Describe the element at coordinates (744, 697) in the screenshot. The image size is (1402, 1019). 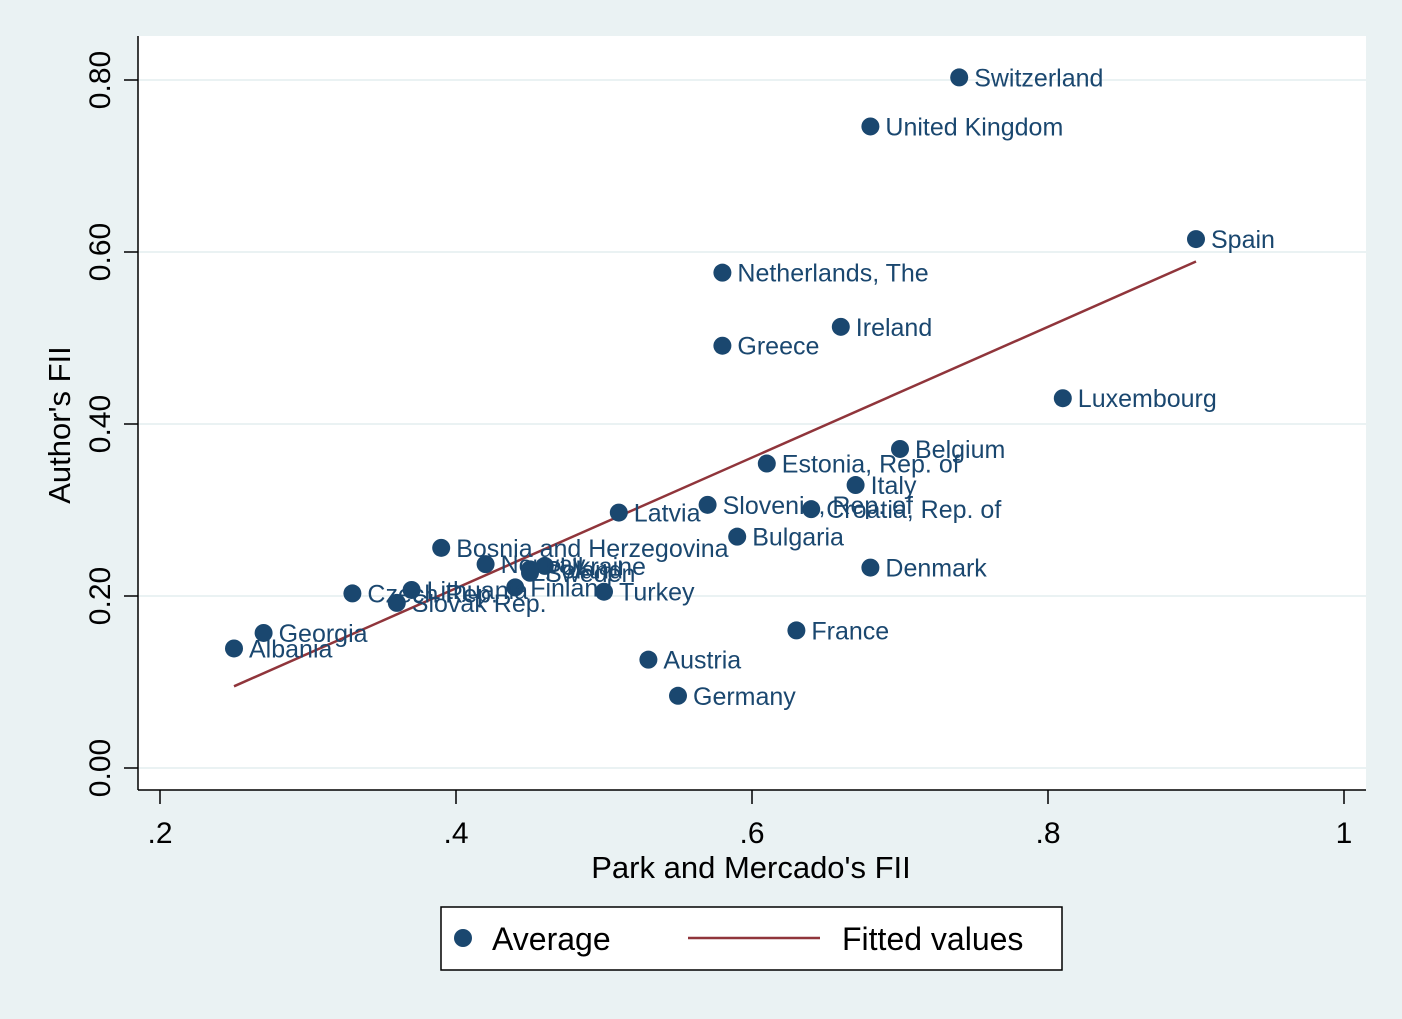
I see `point-label-germany: Germany` at that location.